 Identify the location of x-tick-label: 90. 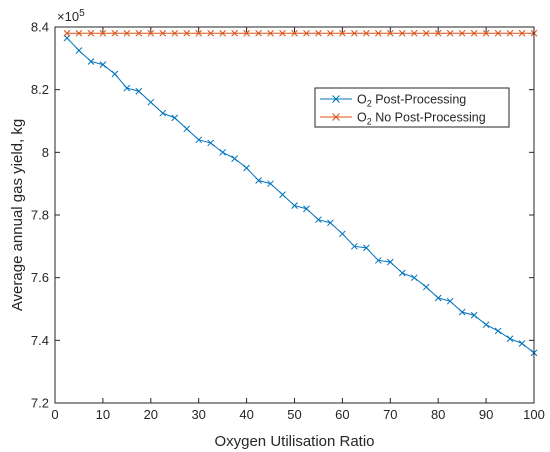
(486, 414).